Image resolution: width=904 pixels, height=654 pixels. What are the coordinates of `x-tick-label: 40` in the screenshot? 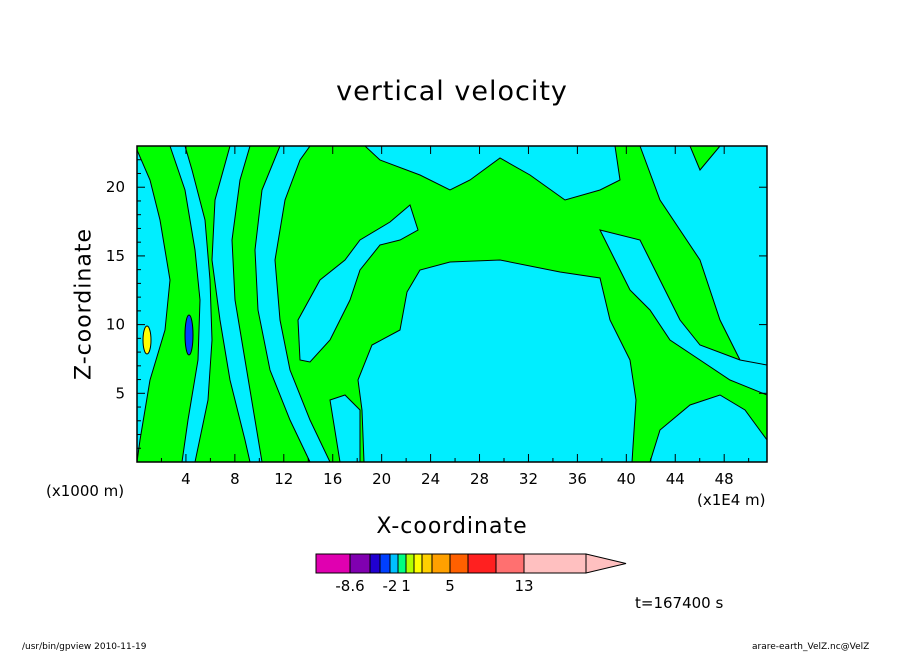 It's located at (626, 479).